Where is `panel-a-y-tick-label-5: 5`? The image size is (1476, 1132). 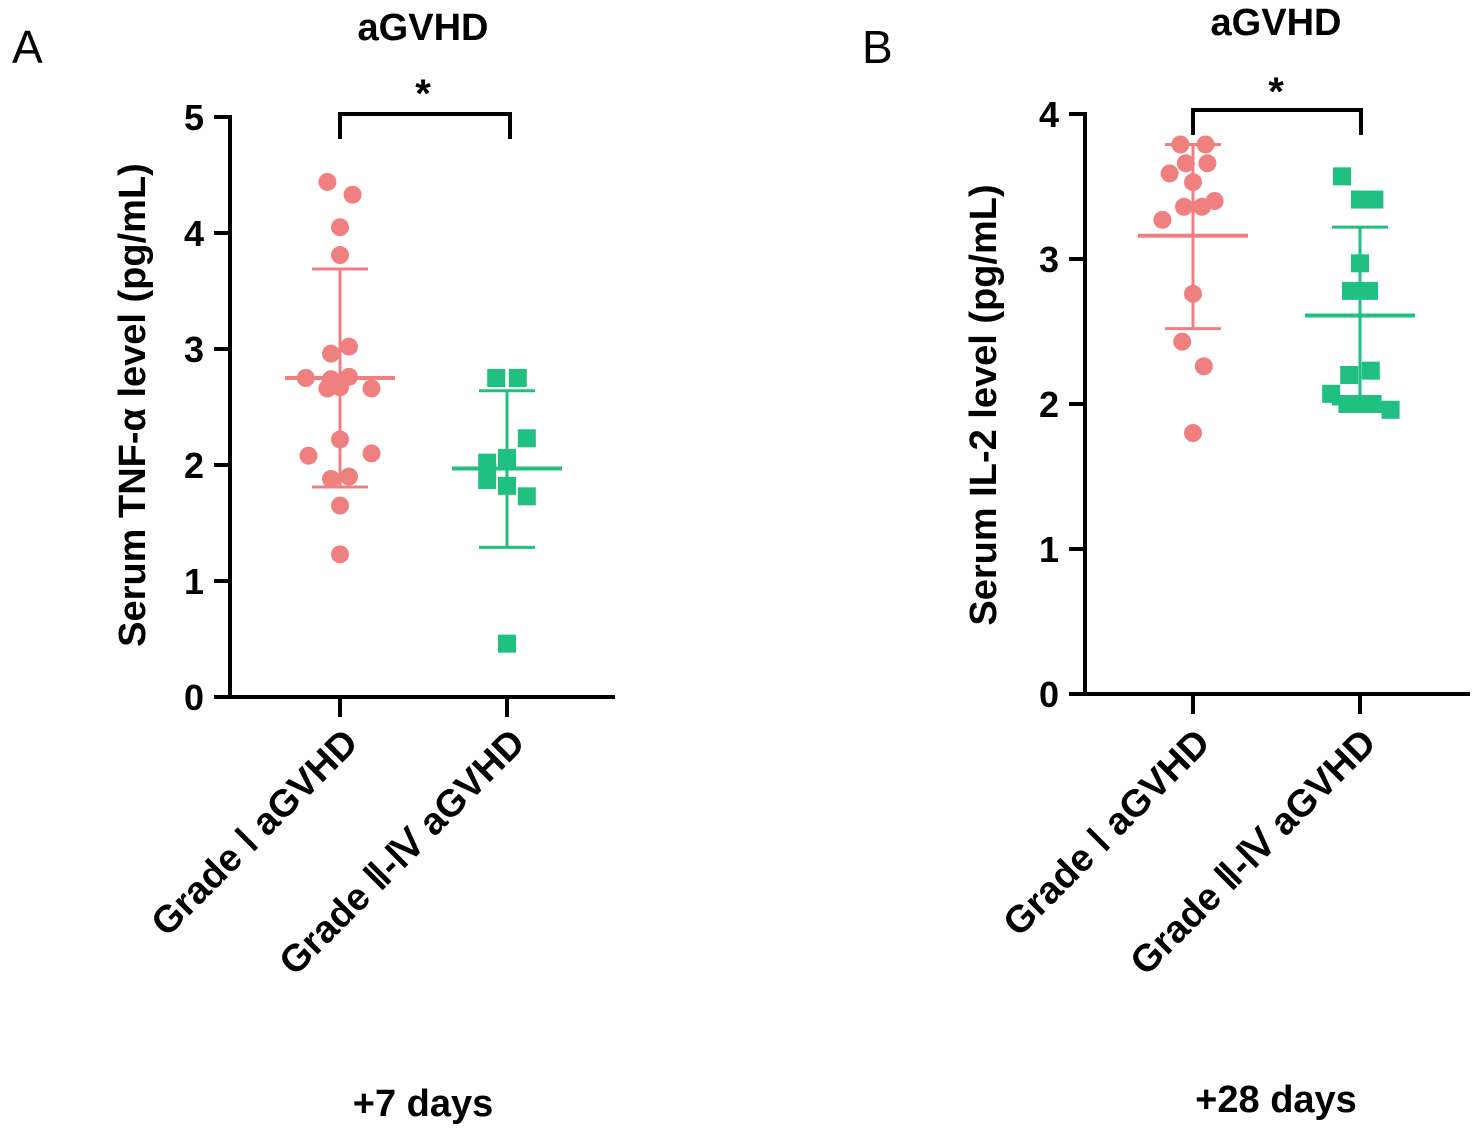 panel-a-y-tick-label-5: 5 is located at coordinates (194, 117).